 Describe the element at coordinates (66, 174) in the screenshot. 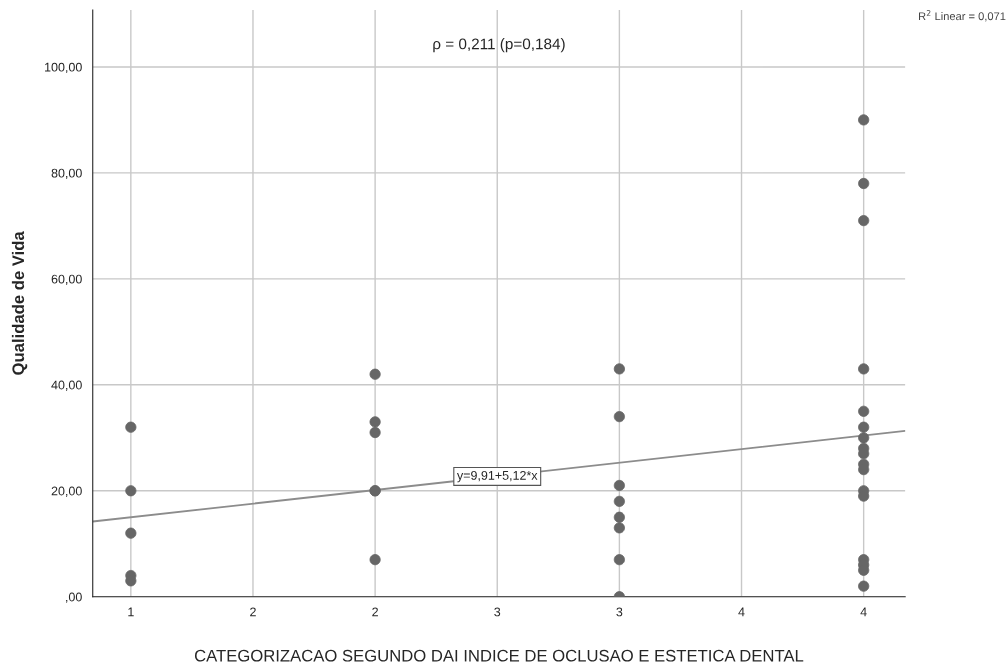

I see `y-tick-label: 80,00` at that location.